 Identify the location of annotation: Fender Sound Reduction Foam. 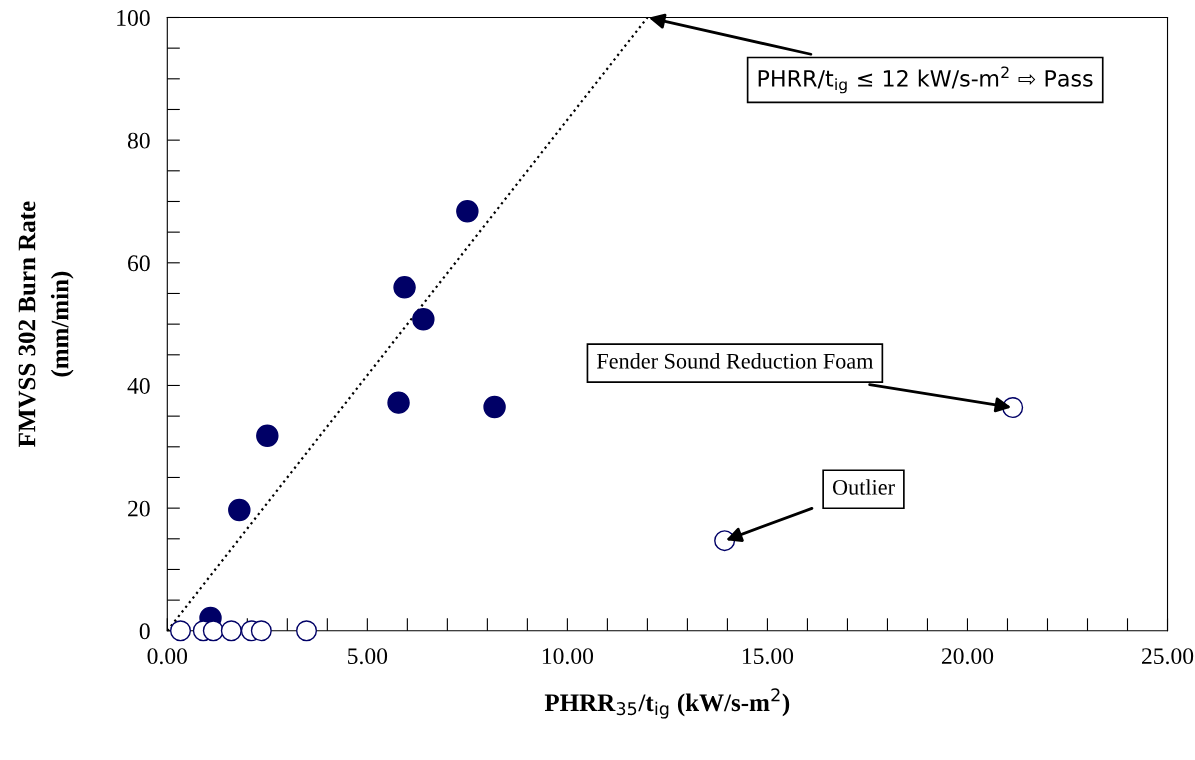
(735, 361).